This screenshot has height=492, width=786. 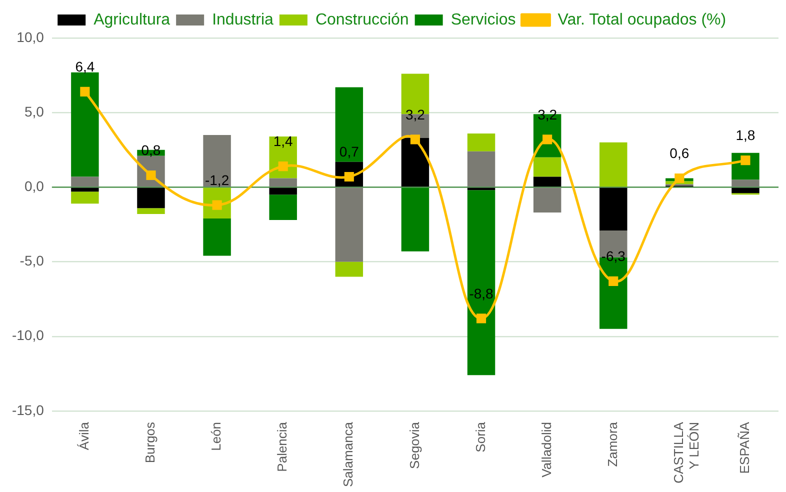 What do you see at coordinates (414, 445) in the screenshot?
I see `x-tick-label: Segovia` at bounding box center [414, 445].